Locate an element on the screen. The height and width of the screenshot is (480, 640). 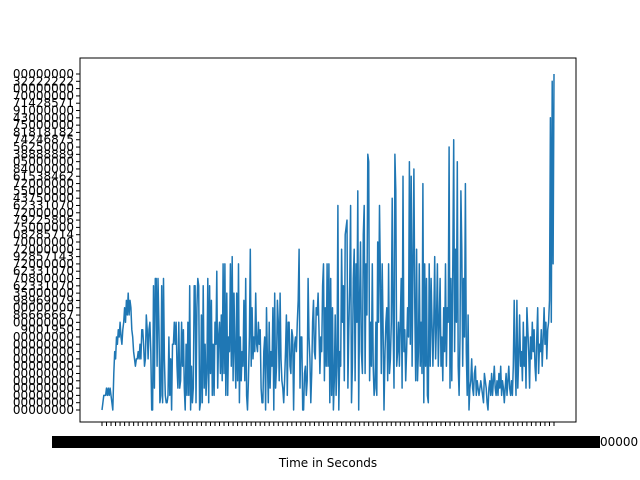
y-tick-label: 32222222 is located at coordinates (43, 81).